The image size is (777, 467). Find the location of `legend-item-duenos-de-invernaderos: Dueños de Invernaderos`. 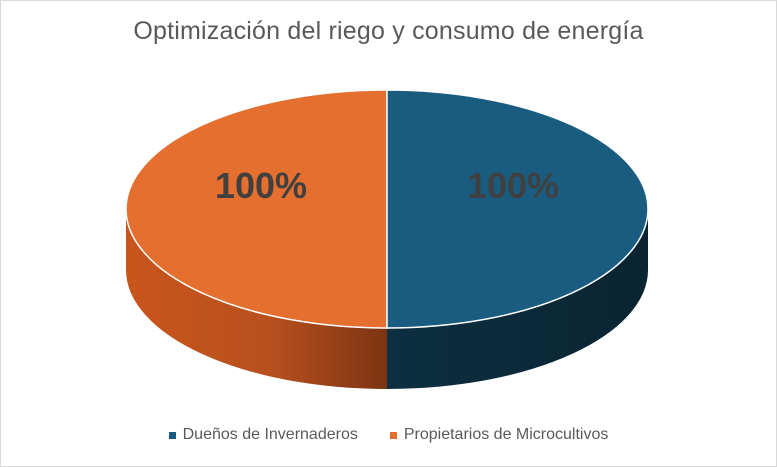

legend-item-duenos-de-invernaderos: Dueños de Invernaderos is located at coordinates (263, 435).